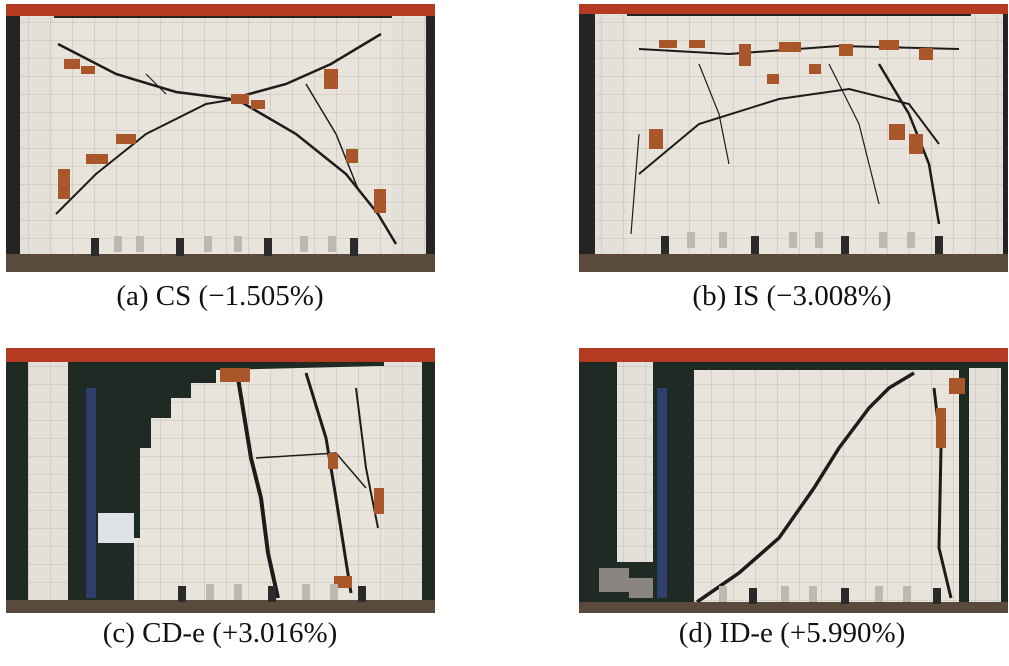 This screenshot has height=666, width=1009. I want to click on panel-caption: (d) ID-e (+5.990%), so click(792, 633).